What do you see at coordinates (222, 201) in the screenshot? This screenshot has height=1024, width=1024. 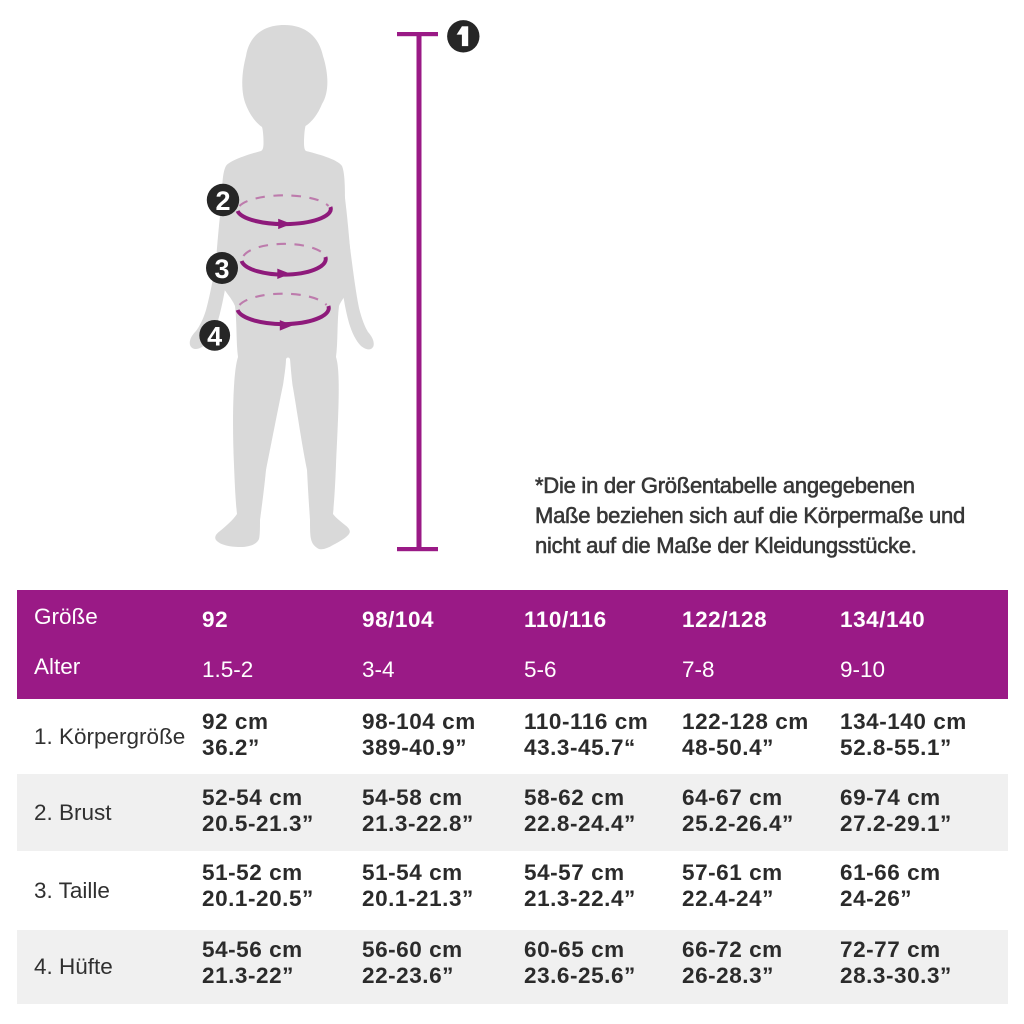 I see `svg-text: 2` at bounding box center [222, 201].